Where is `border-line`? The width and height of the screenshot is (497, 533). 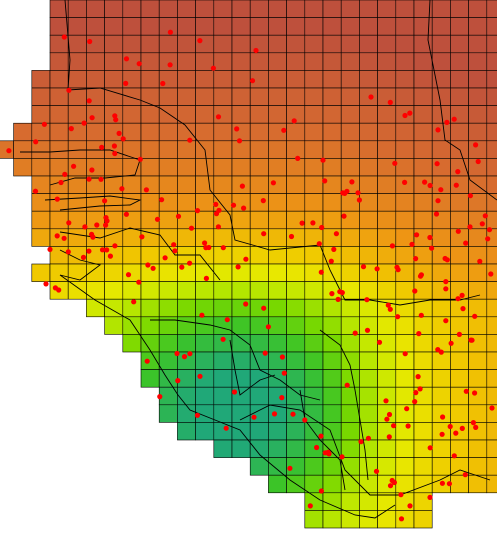
border-line is located at coordinates (140, 254).